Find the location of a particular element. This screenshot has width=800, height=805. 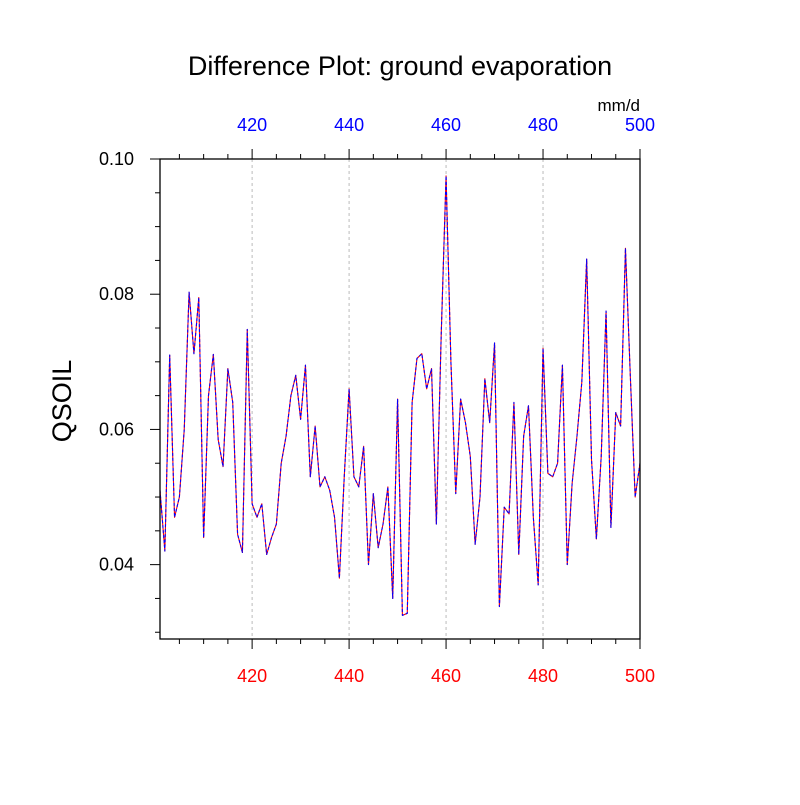

x-tick-label-top: 460 is located at coordinates (446, 125).